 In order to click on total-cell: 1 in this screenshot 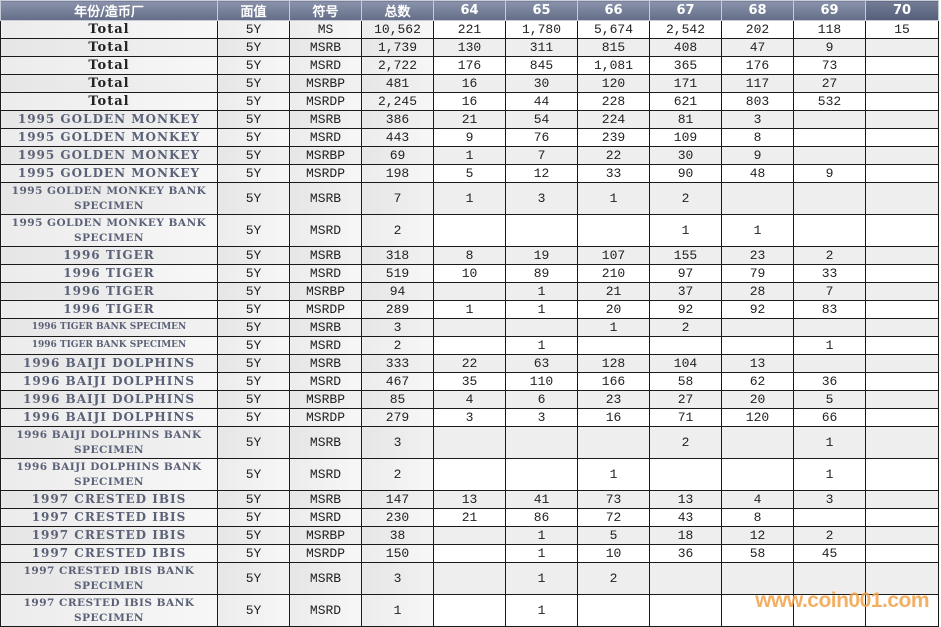, I will do `click(397, 610)`.